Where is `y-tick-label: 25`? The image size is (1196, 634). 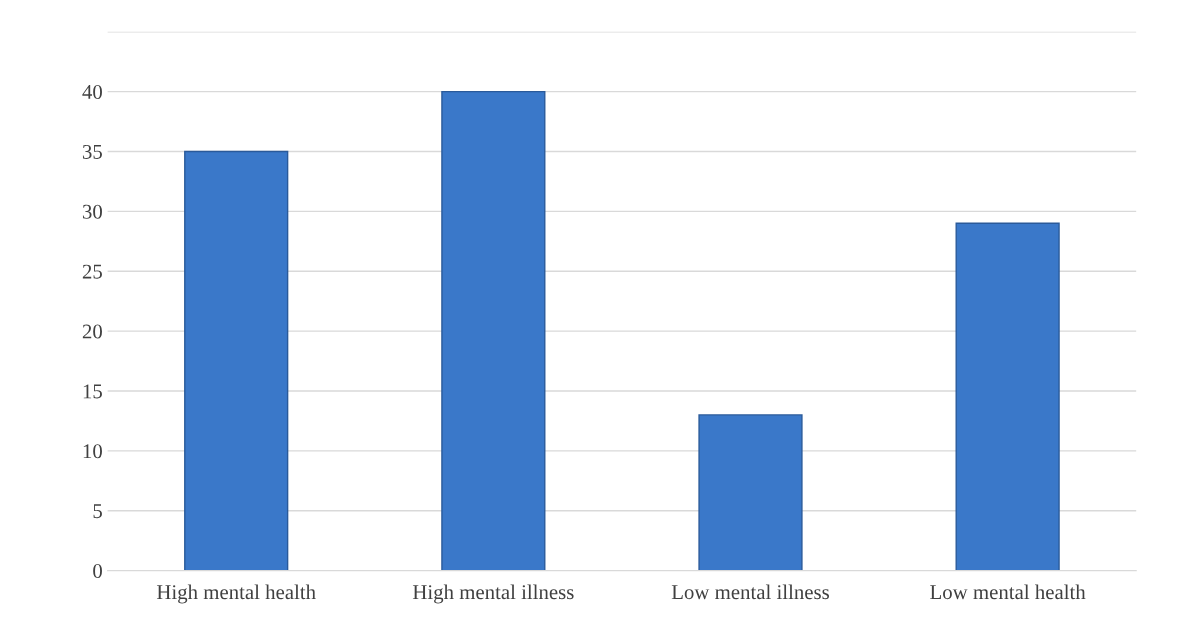
y-tick-label: 25 is located at coordinates (92, 271).